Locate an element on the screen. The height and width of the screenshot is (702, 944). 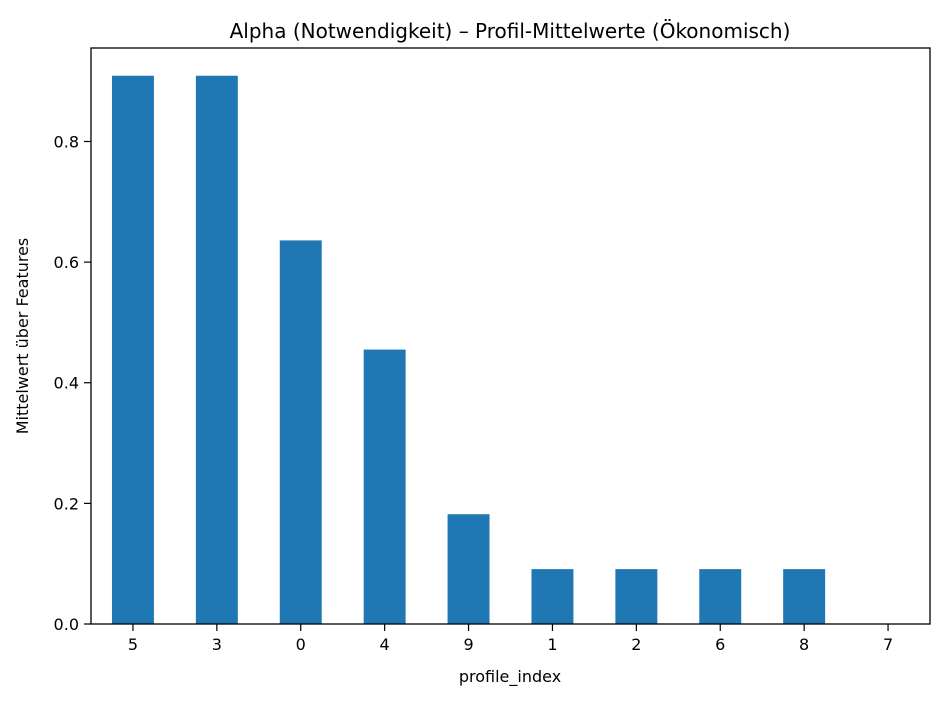
x-tick-label: 7 is located at coordinates (888, 644).